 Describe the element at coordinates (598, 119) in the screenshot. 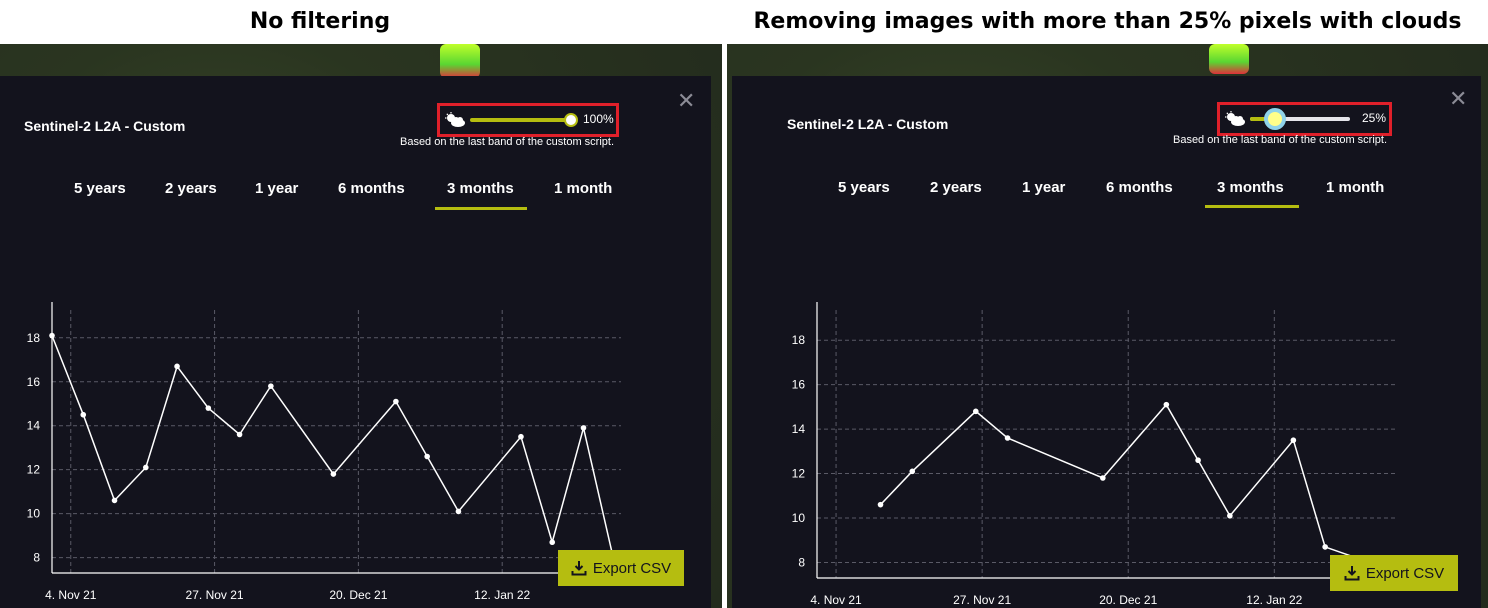

I see `cloud-coverage-value: 100%` at that location.